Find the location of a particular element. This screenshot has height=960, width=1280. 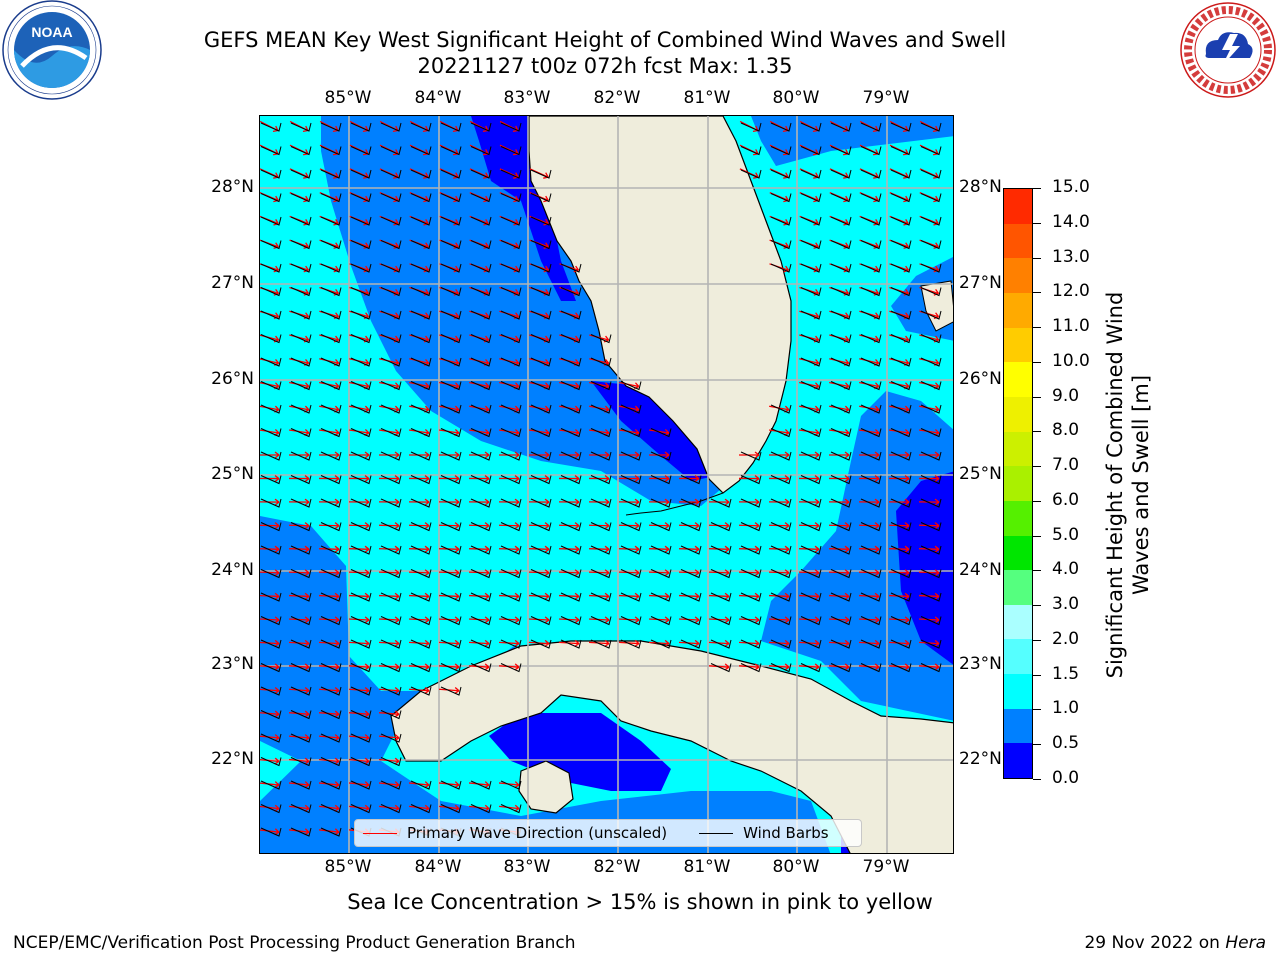

wave-band-0.0-0.5-bahamas is located at coordinates (924, 568).